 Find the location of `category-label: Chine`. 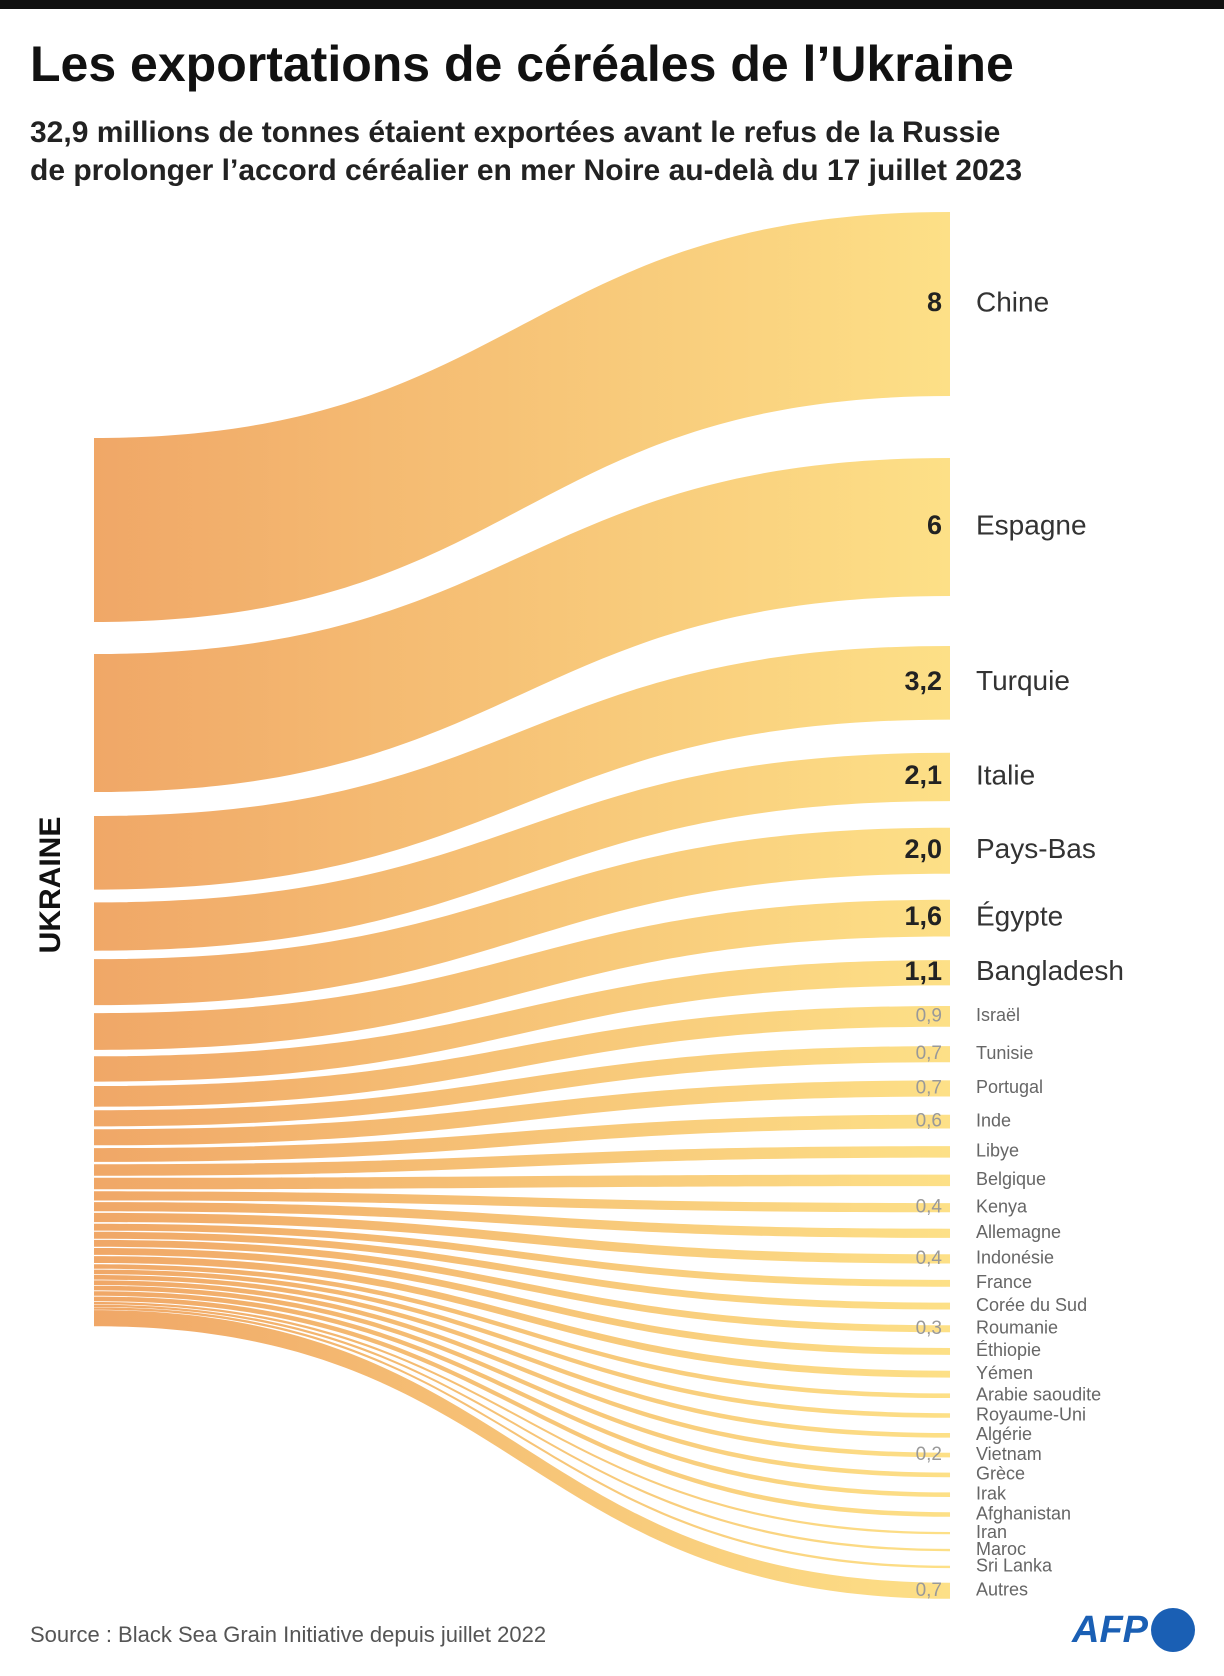

category-label: Chine is located at coordinates (1012, 301).